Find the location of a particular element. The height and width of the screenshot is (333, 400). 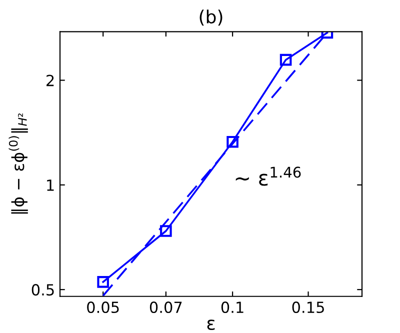

x-tick-label: 0.07 is located at coordinates (166, 308).